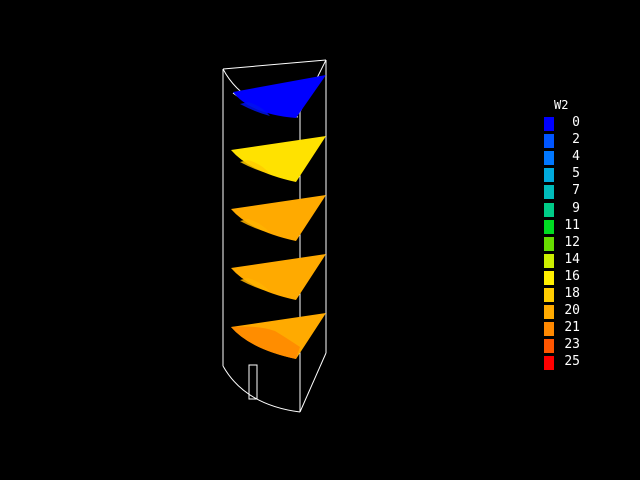  What do you see at coordinates (570, 174) in the screenshot?
I see `legend-entry: 5` at bounding box center [570, 174].